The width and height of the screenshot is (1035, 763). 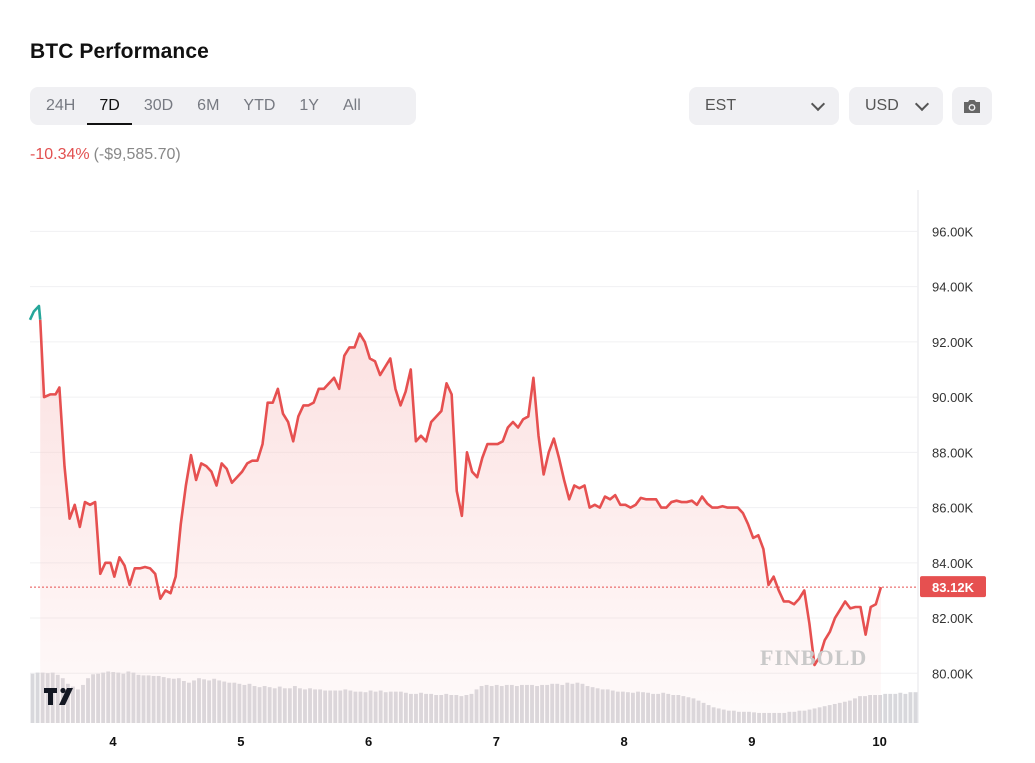 I want to click on price-line-up-segment, so click(x=35, y=312).